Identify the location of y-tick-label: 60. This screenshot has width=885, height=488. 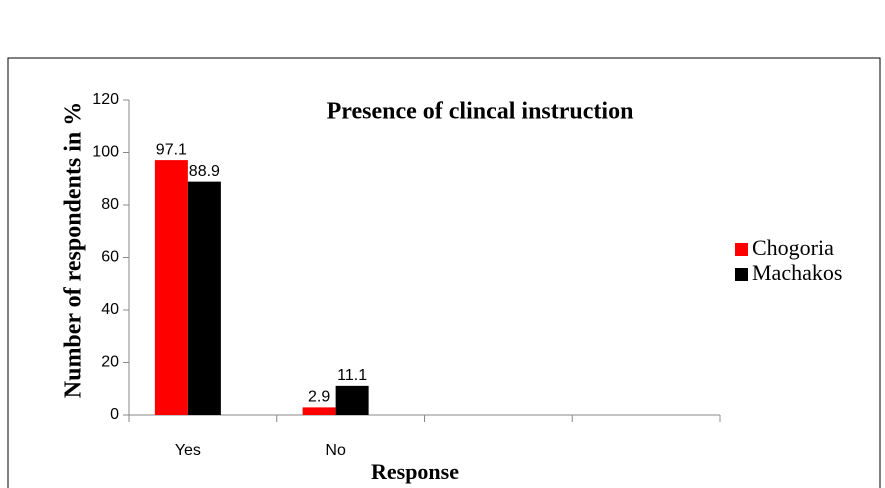
(110, 257).